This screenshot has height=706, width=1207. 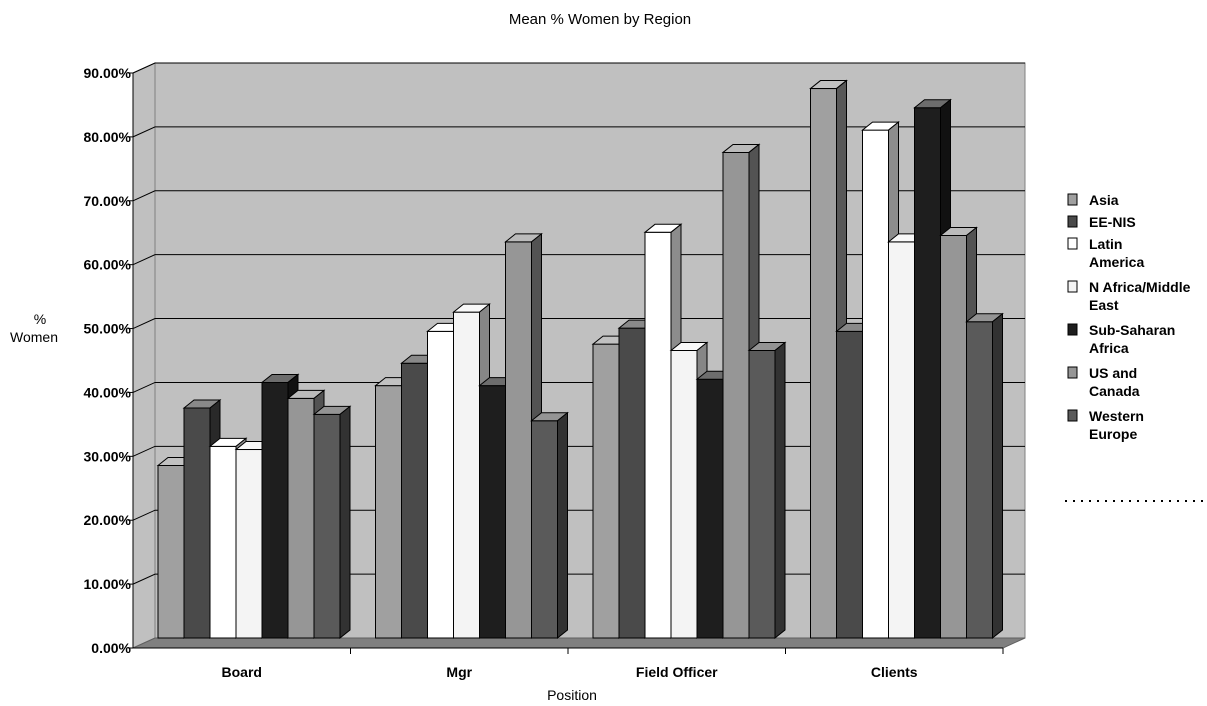 What do you see at coordinates (1132, 330) in the screenshot?
I see `legend-label: Sub-Saharan` at bounding box center [1132, 330].